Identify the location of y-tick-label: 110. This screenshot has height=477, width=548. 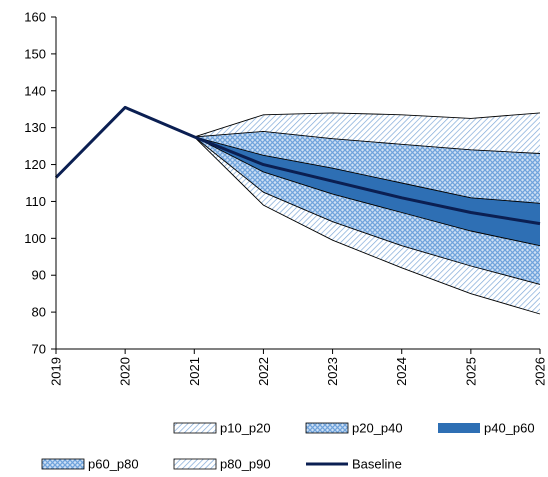
(35, 201).